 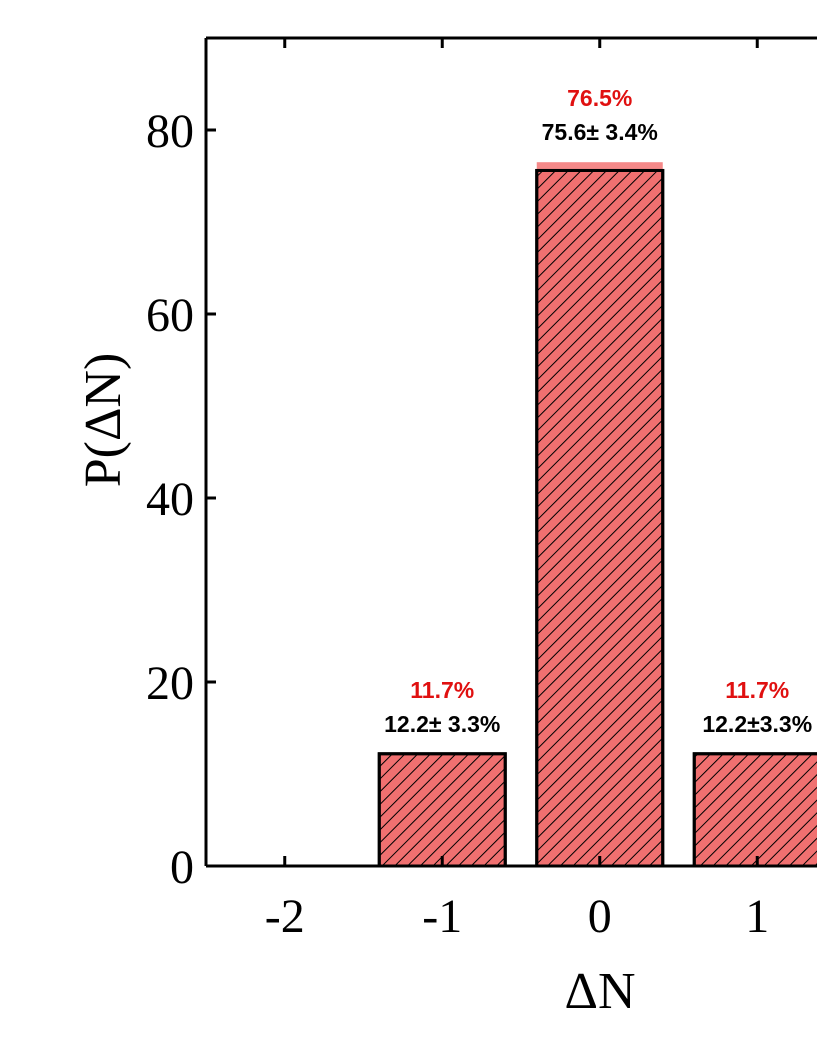 What do you see at coordinates (442, 916) in the screenshot?
I see `x-tick-label: -1` at bounding box center [442, 916].